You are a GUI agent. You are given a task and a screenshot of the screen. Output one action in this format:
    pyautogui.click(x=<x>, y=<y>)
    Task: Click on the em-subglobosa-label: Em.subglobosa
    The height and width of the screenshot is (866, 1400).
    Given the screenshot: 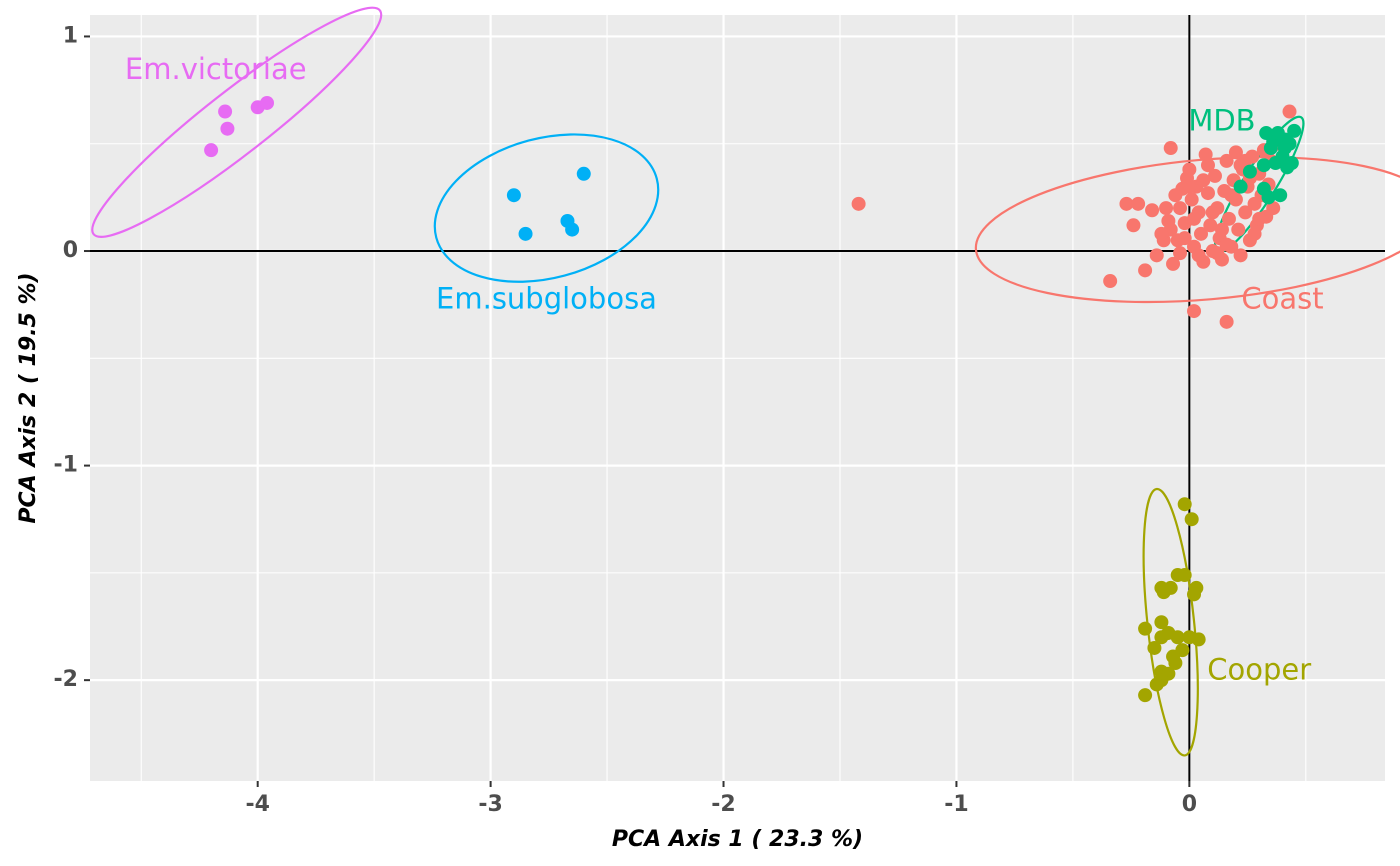 What is the action you would take?
    pyautogui.click(x=546, y=298)
    